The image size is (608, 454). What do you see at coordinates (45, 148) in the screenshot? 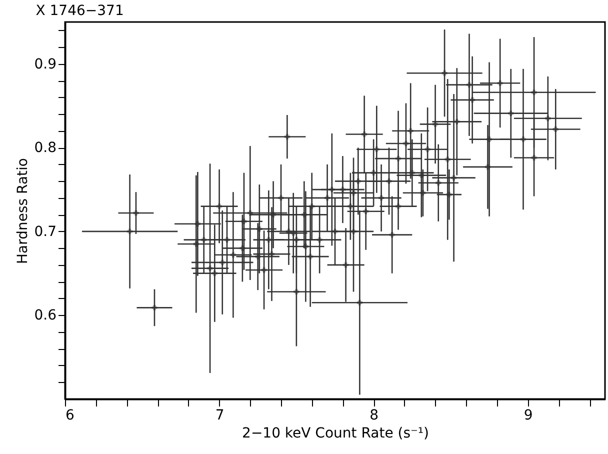
I see `y-tick-label: 0.8` at bounding box center [45, 148].